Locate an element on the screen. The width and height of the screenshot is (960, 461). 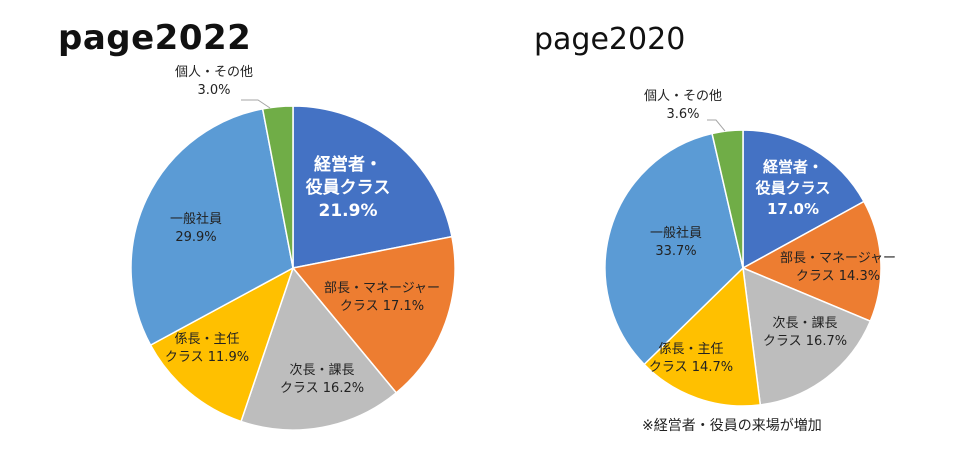
data-label-manager: 部長・マネージャークラス 14.3% is located at coordinates (838, 267).